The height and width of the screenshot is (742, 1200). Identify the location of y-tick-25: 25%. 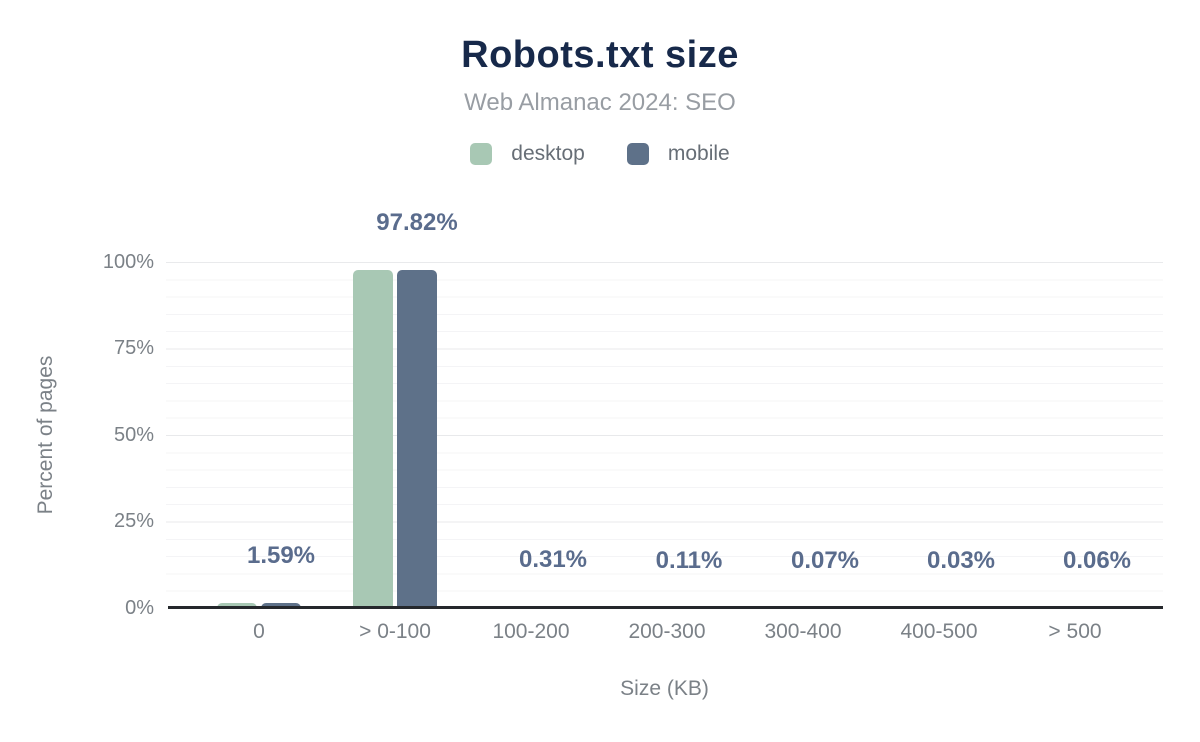
(133, 521).